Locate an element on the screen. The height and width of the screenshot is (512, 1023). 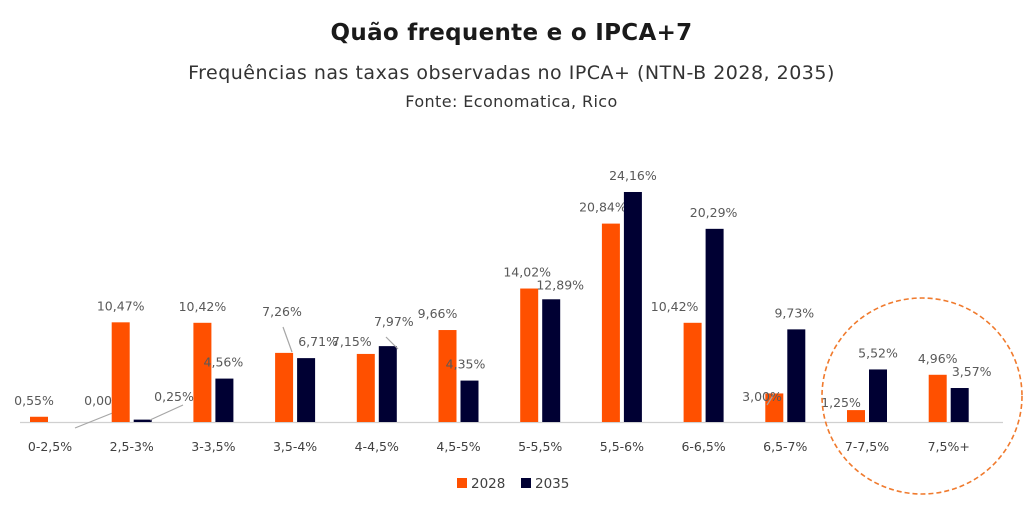
data-label-2028-2: 10,42% is located at coordinates (203, 306).